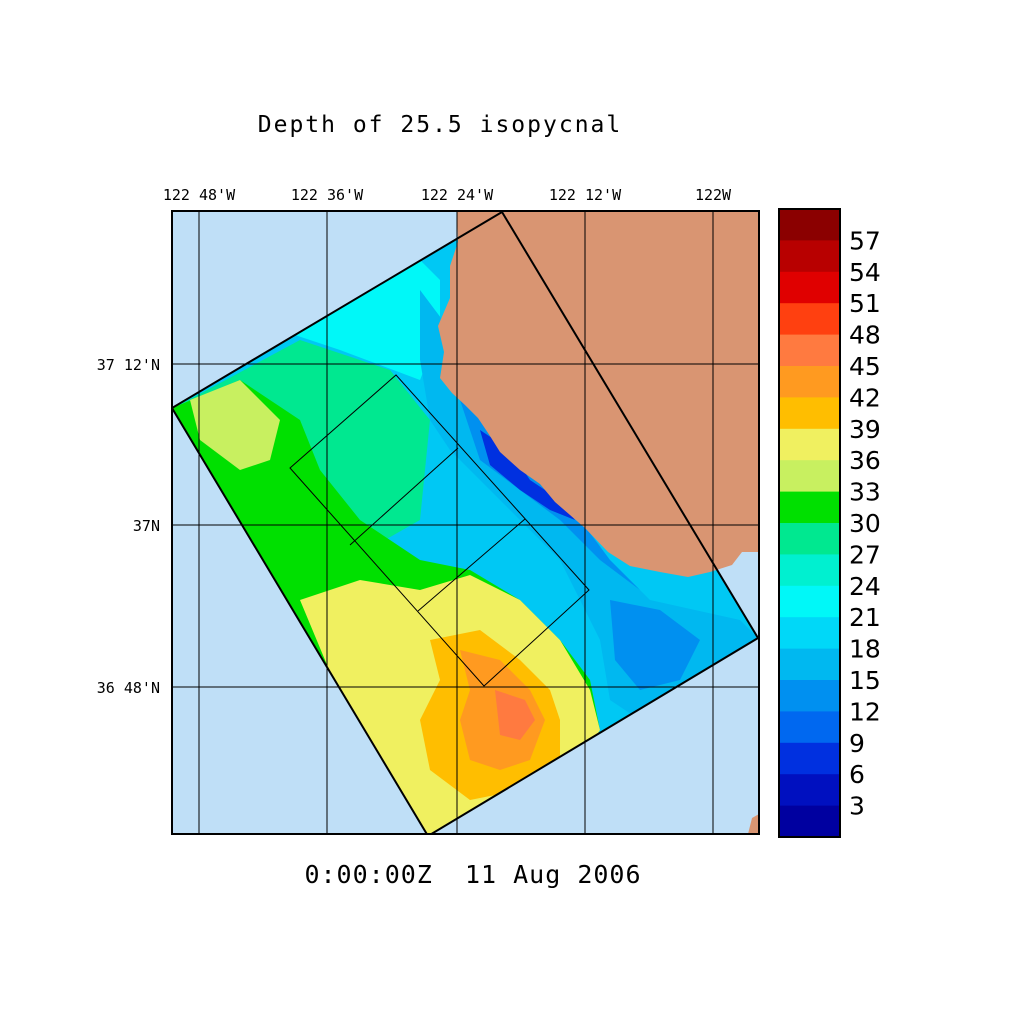 The height and width of the screenshot is (1024, 1024). What do you see at coordinates (146, 526) in the screenshot?
I see `latitude-label: 37N` at bounding box center [146, 526].